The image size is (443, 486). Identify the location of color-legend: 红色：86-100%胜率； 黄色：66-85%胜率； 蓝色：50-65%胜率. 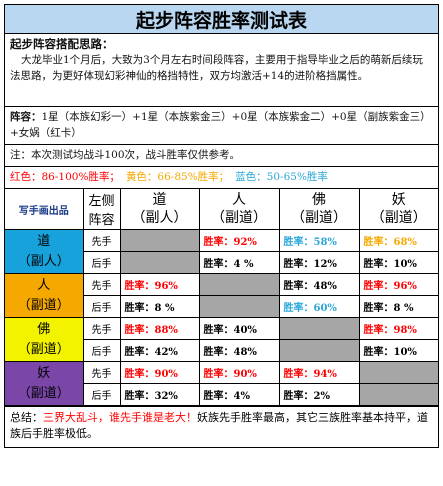
(221, 178).